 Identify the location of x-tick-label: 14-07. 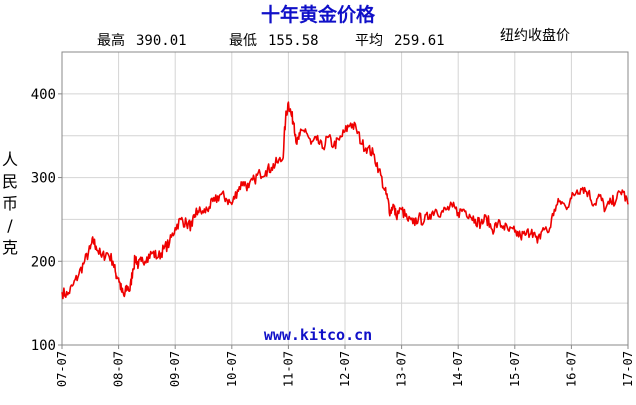
(458, 369).